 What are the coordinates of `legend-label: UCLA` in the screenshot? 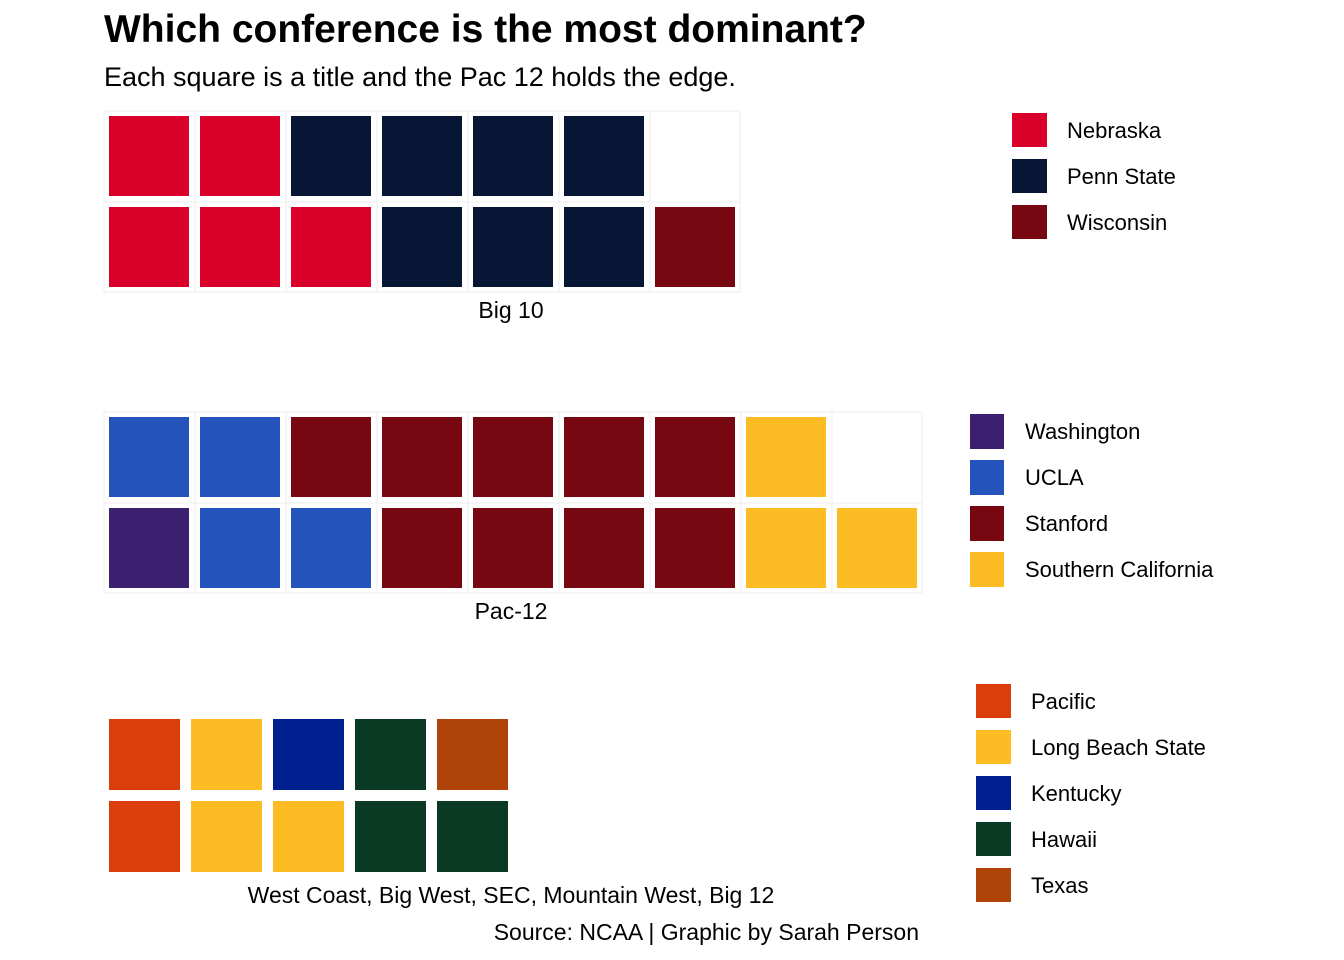 It's located at (1054, 477).